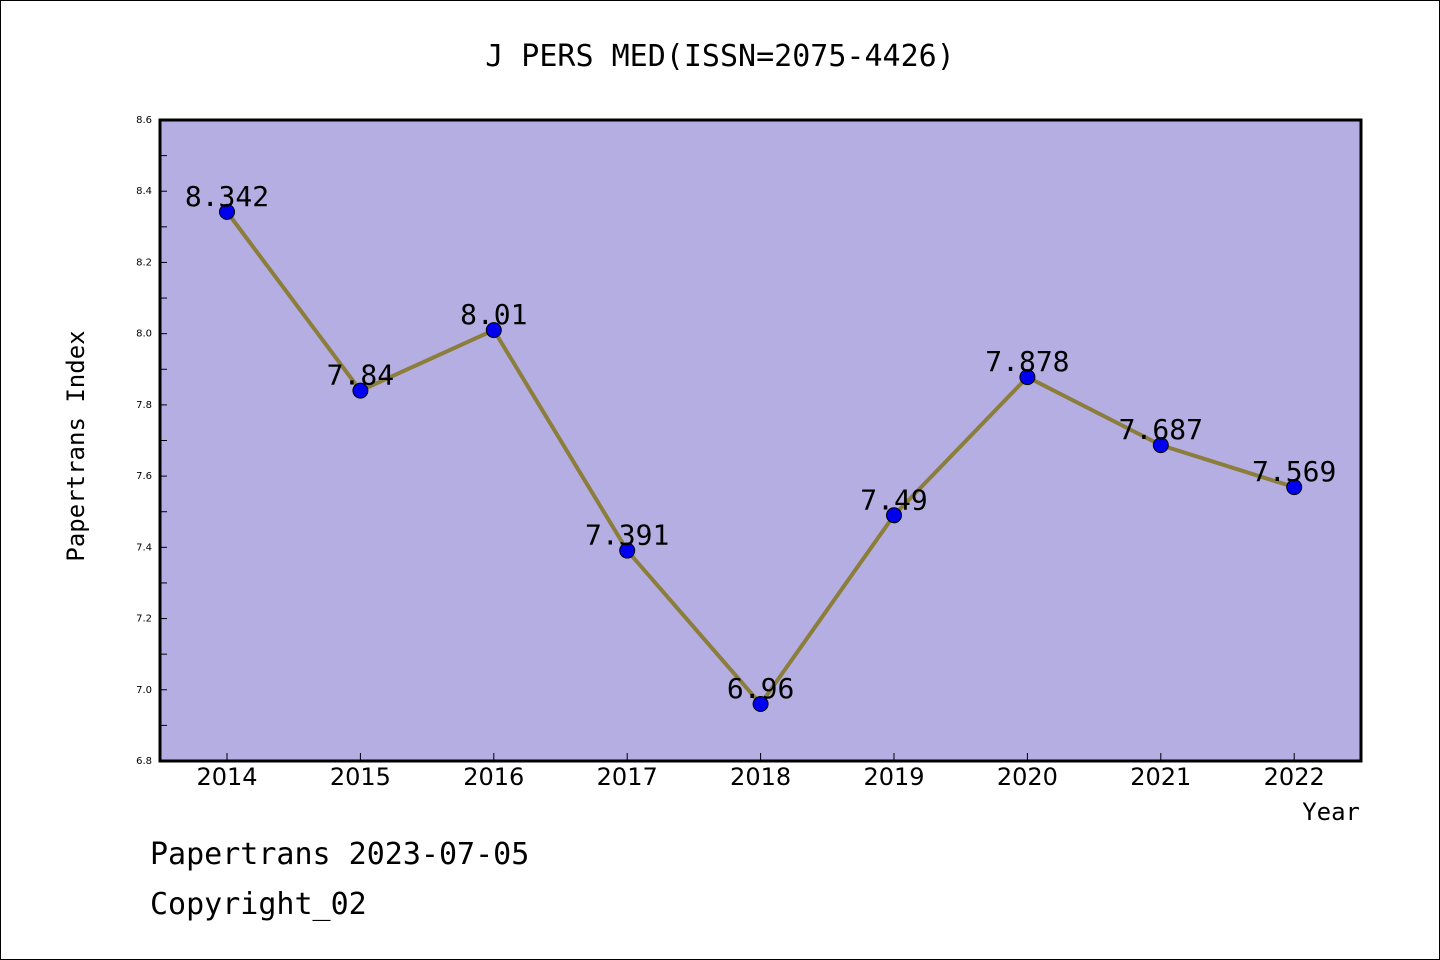  What do you see at coordinates (144, 547) in the screenshot?
I see `y-tick-label: 7.4` at bounding box center [144, 547].